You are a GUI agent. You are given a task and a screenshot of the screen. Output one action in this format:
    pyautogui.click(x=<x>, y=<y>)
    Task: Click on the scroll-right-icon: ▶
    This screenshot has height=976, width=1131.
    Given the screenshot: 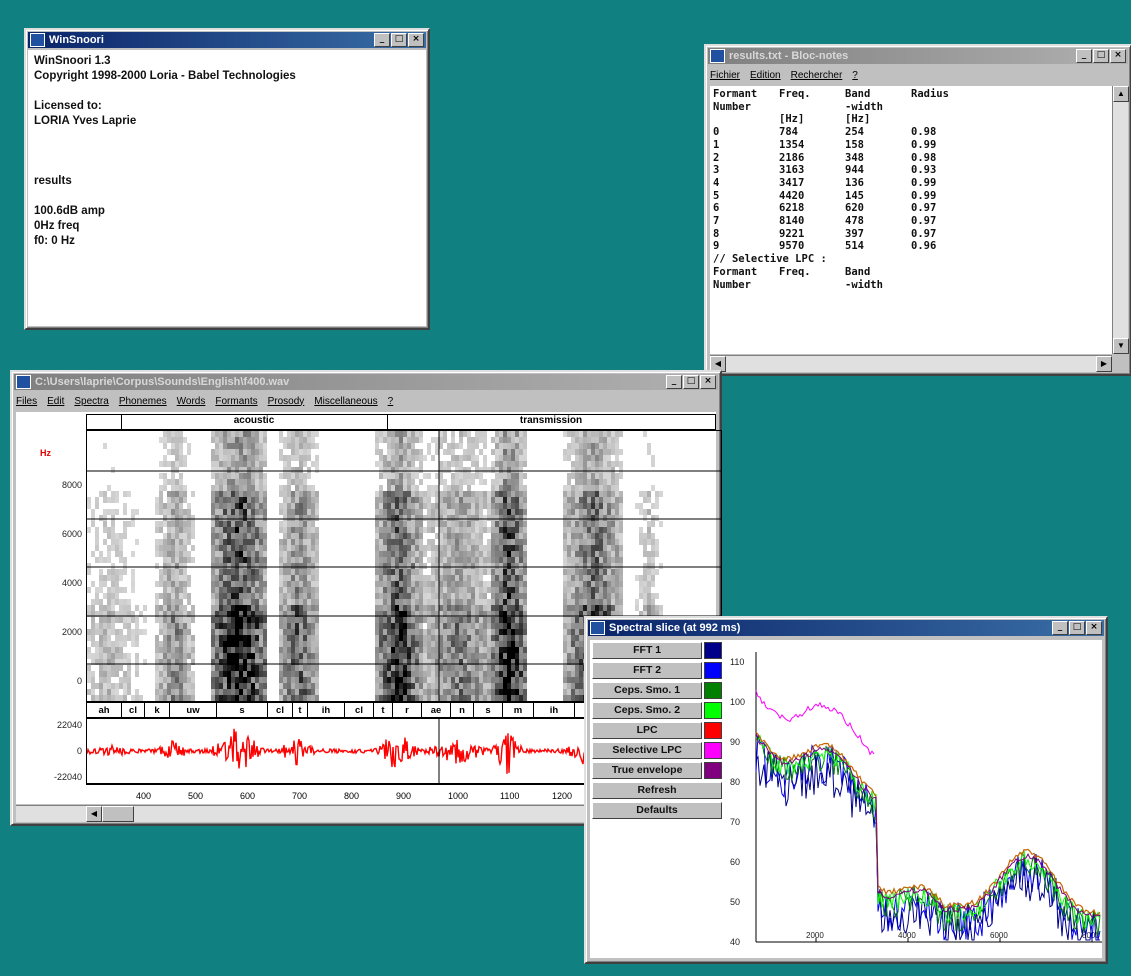 What is the action you would take?
    pyautogui.click(x=1104, y=364)
    